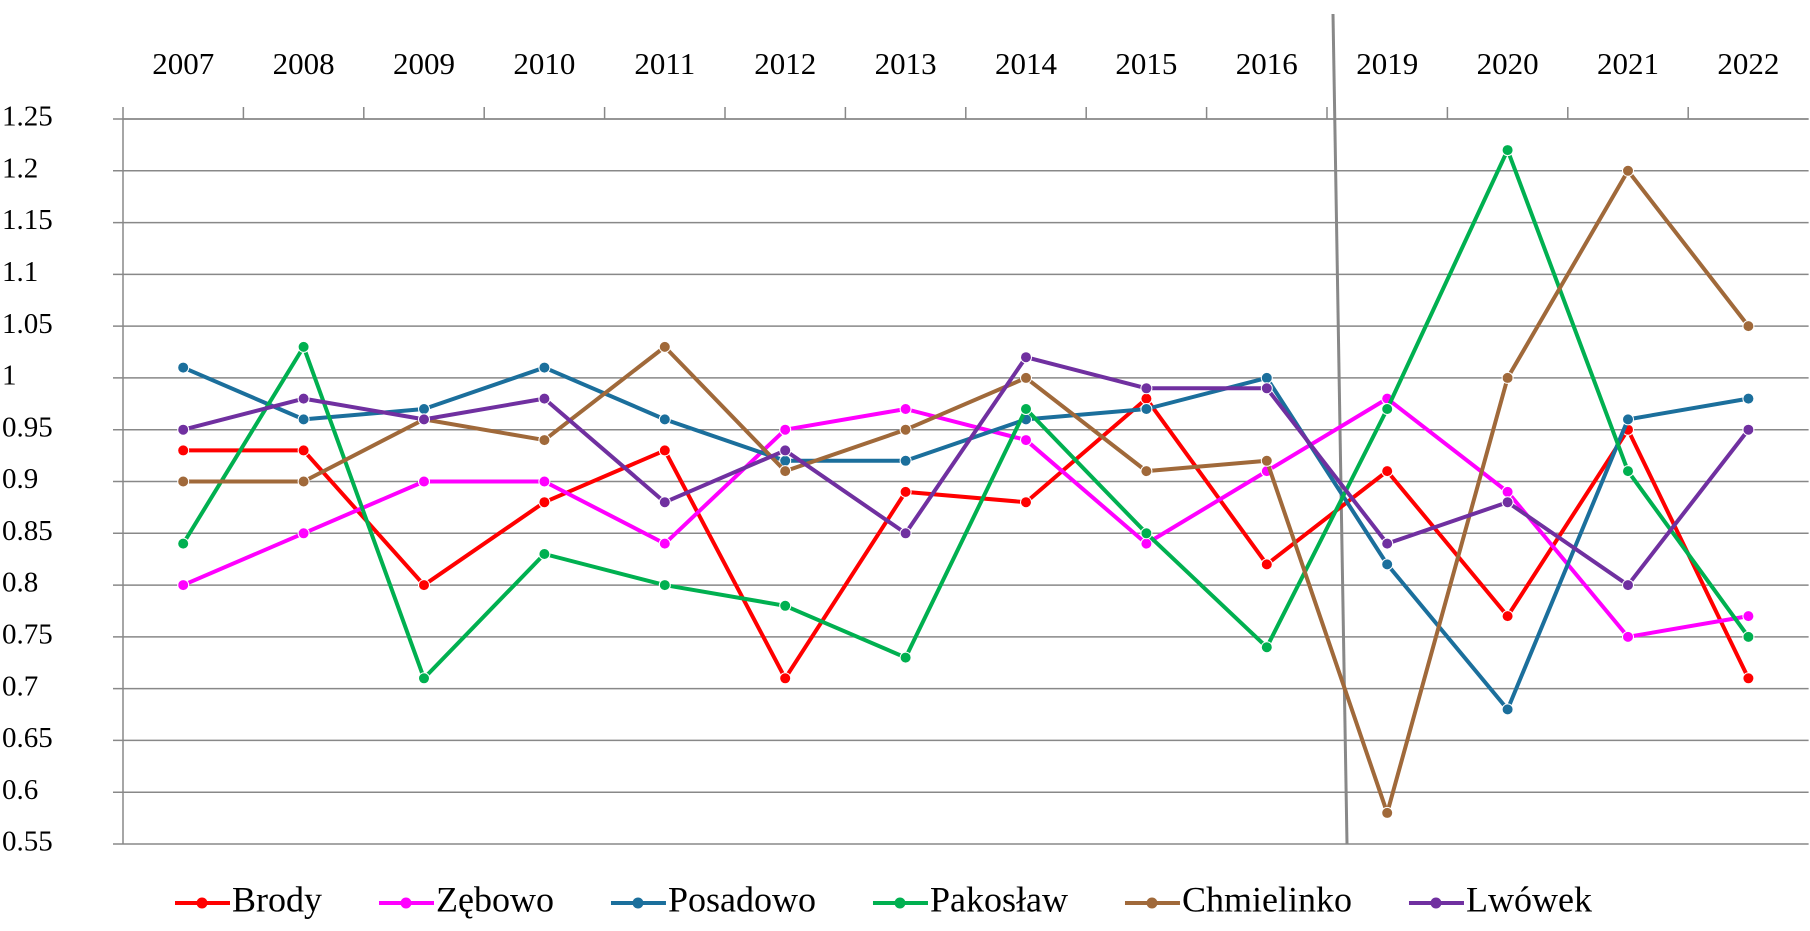 The width and height of the screenshot is (1810, 931). Describe the element at coordinates (27, 842) in the screenshot. I see `y-tick-label: 0.55` at that location.